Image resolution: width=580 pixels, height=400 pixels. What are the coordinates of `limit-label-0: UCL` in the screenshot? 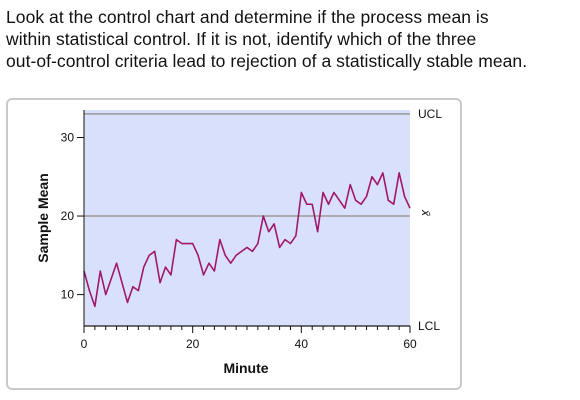 It's located at (430, 114).